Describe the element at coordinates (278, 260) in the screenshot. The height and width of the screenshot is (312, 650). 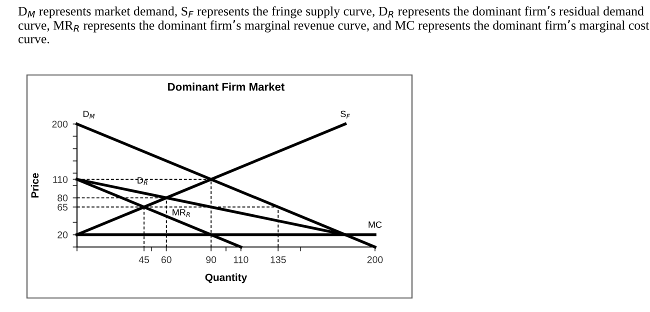
I see `x-tick-label: 135` at that location.